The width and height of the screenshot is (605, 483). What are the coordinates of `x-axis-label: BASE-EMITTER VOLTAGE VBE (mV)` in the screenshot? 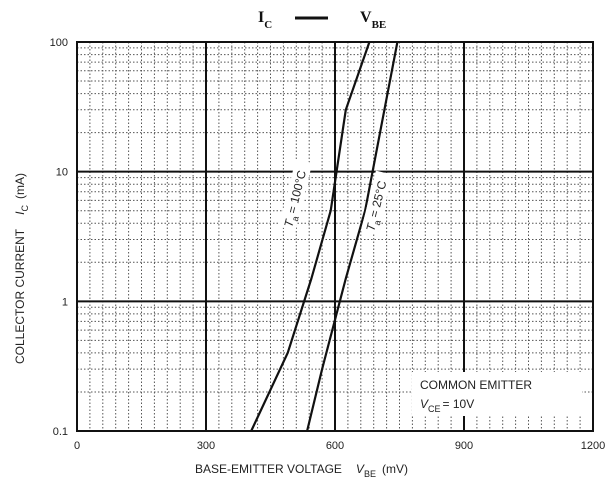 It's located at (301, 470).